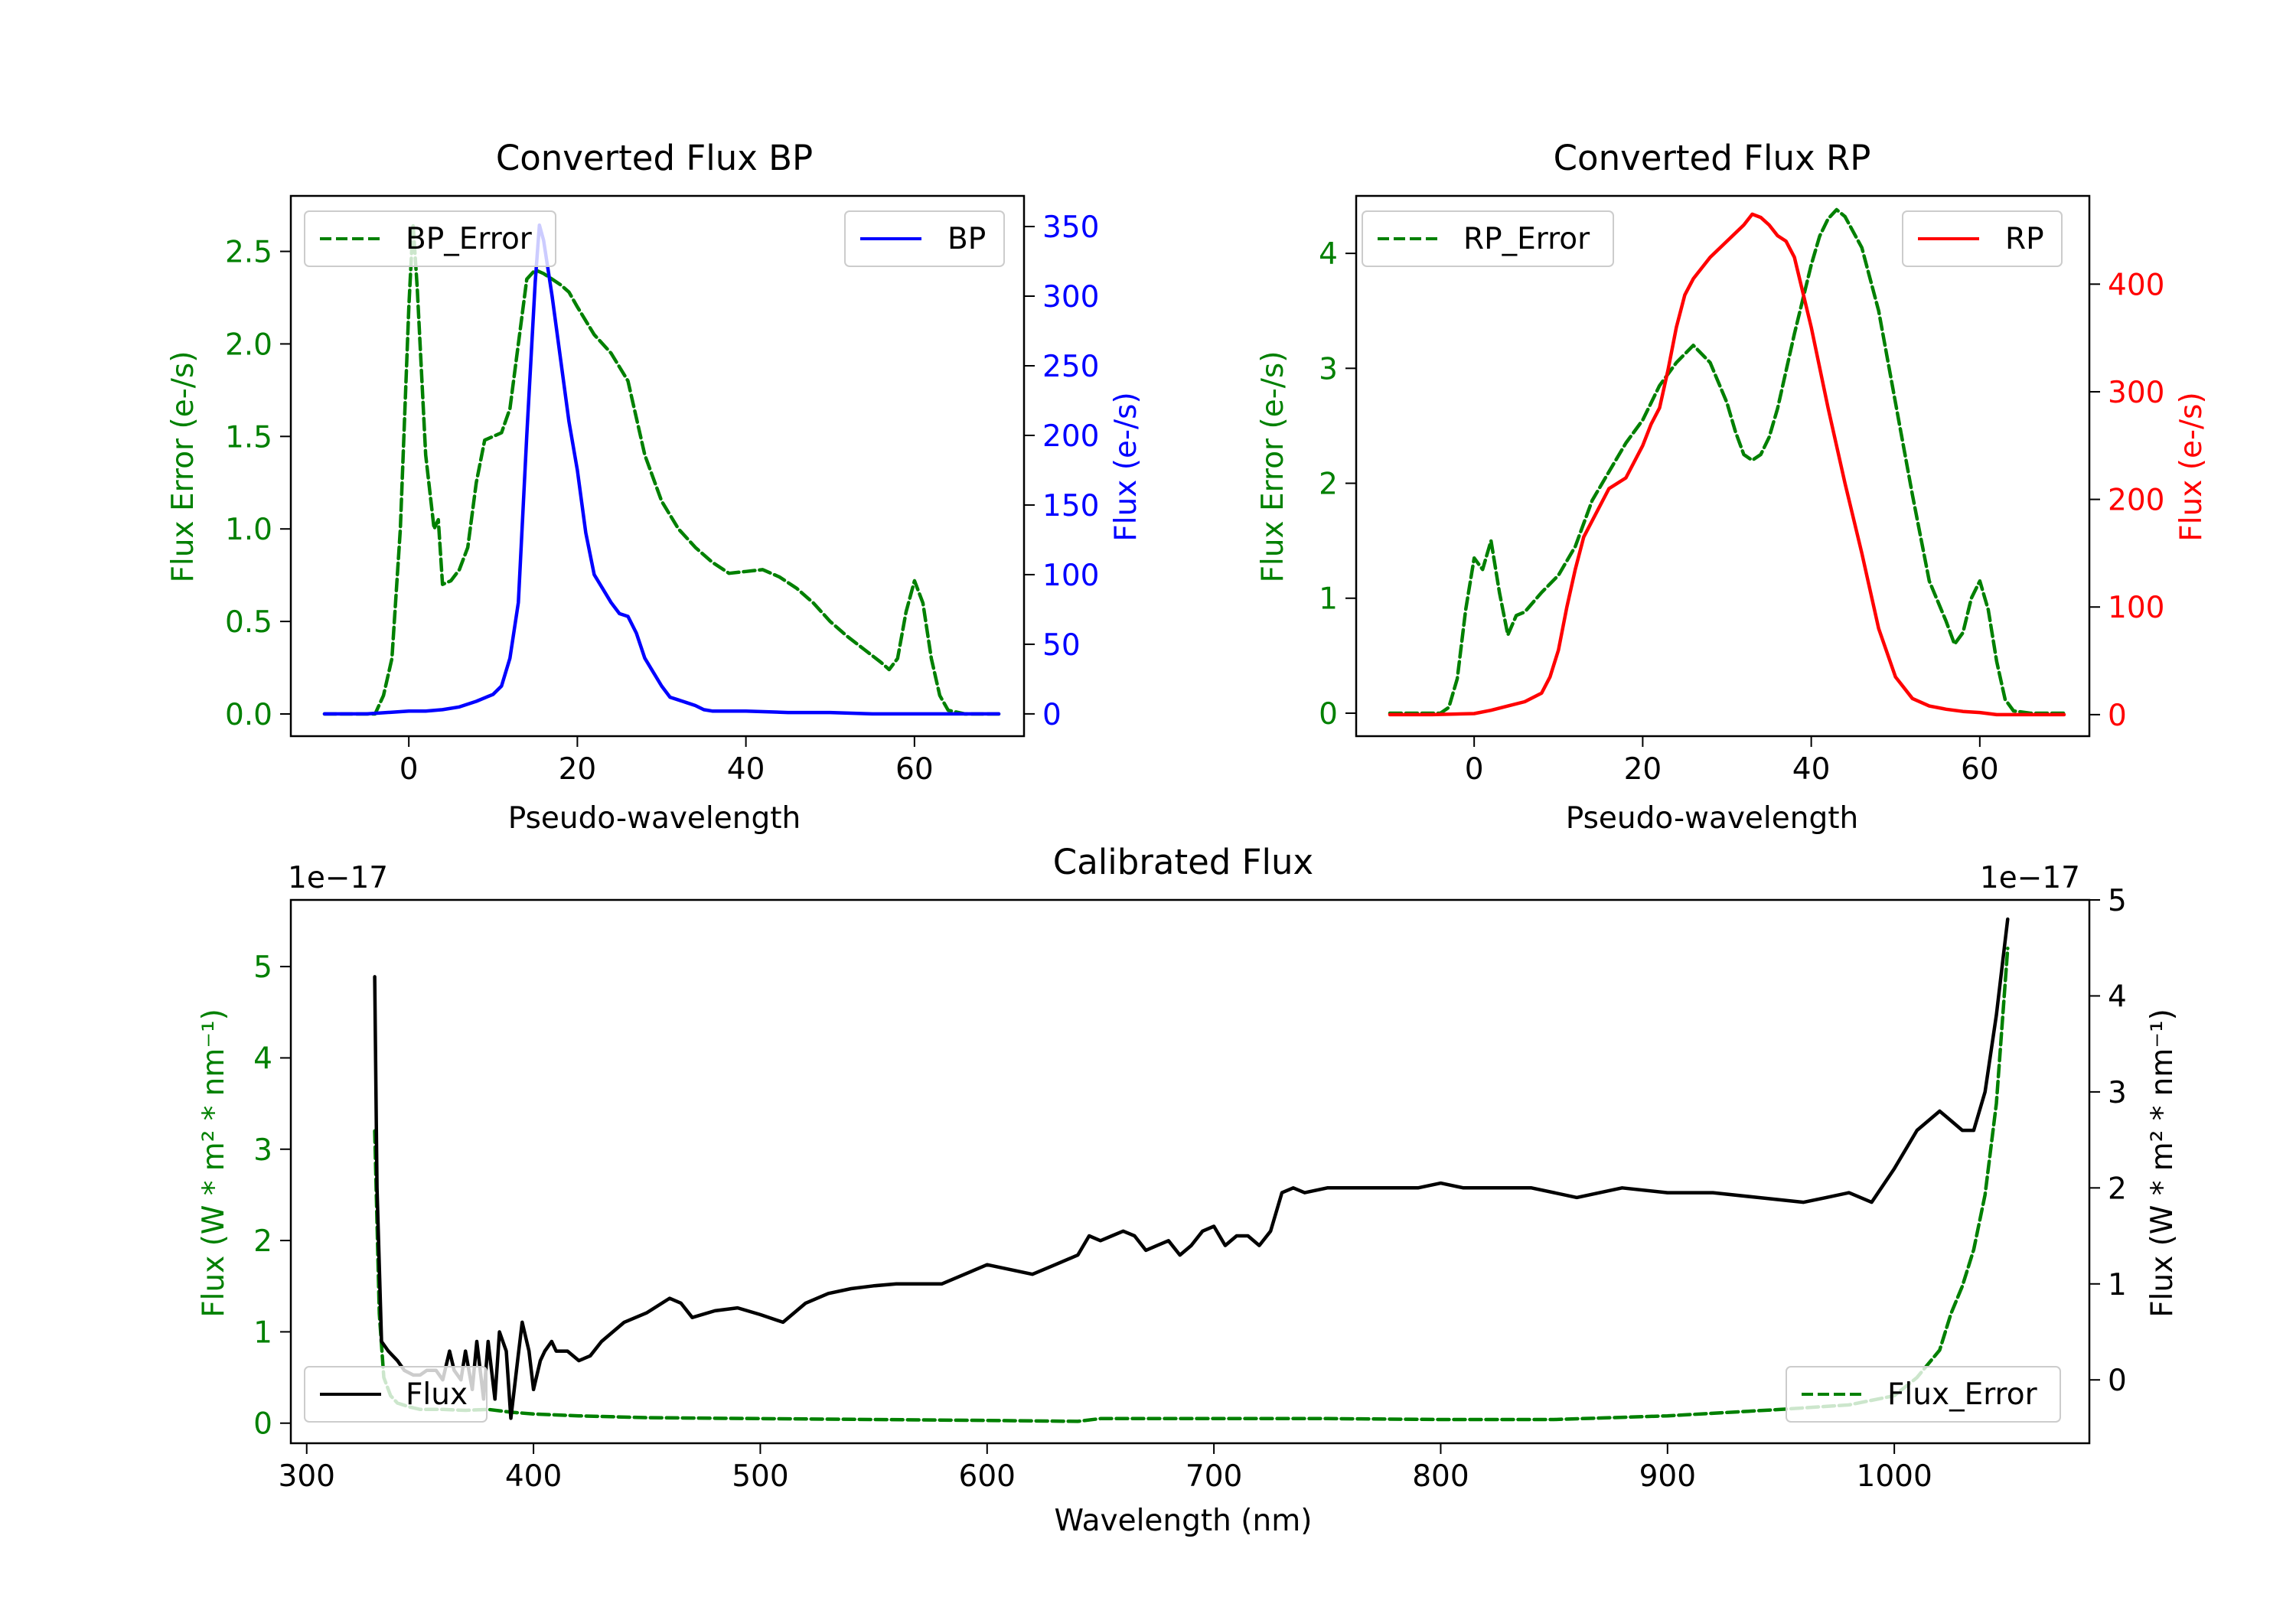 This screenshot has height=1607, width=2296. What do you see at coordinates (262, 1241) in the screenshot?
I see `cal-left-y-tick-label: 2` at bounding box center [262, 1241].